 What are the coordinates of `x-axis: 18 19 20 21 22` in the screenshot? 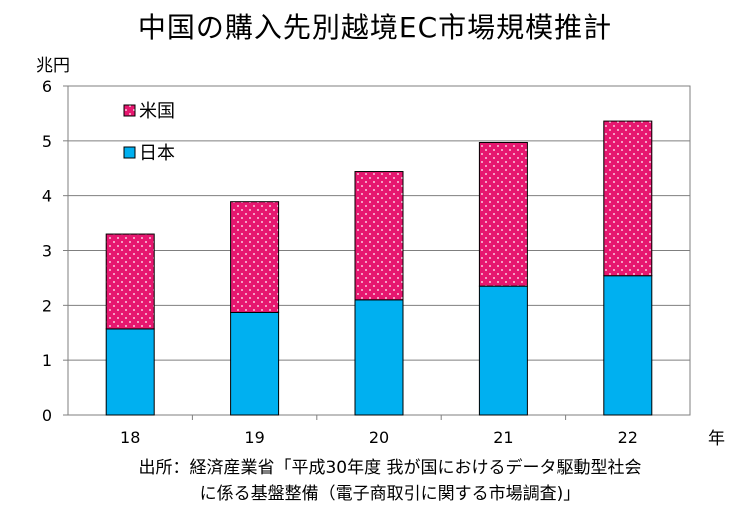 It's located at (379, 431).